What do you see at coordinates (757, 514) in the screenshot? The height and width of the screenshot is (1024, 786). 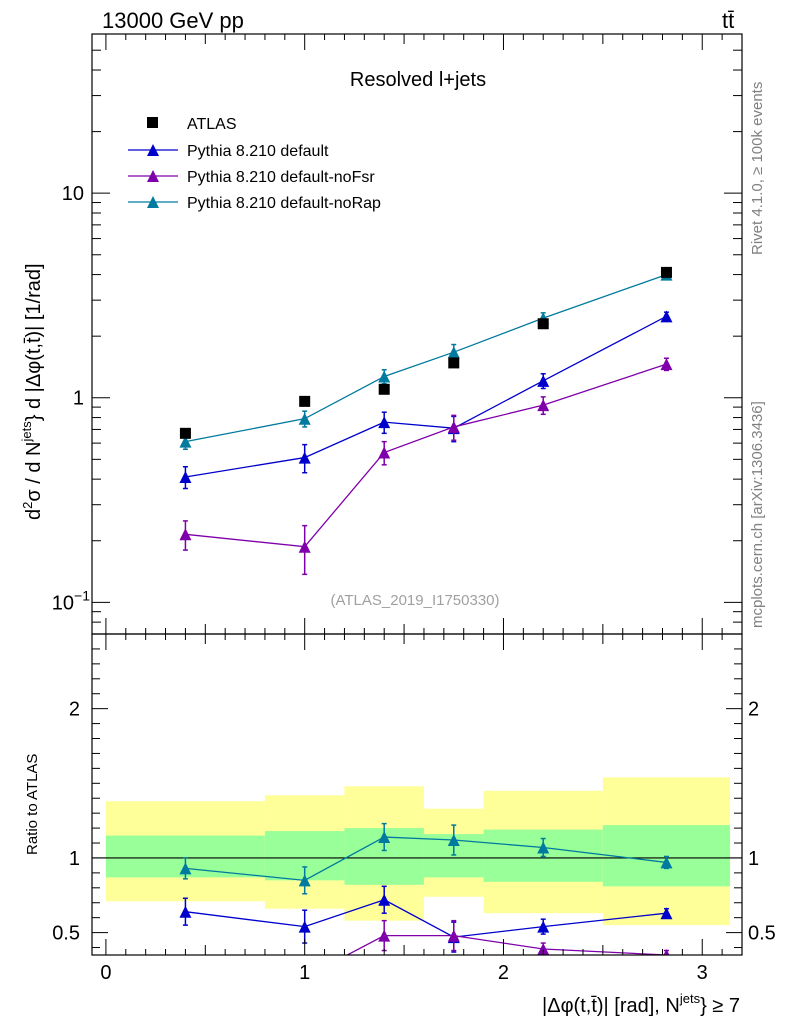 I see `mcplots-reference-label: mcplots.cern.ch [arXiv:1306.3436]` at bounding box center [757, 514].